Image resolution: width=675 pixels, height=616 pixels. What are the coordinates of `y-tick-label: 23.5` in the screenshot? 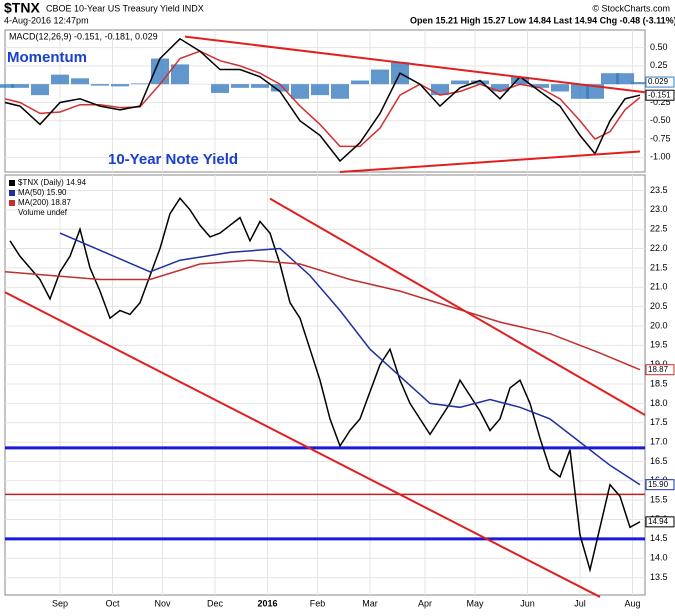 It's located at (659, 190).